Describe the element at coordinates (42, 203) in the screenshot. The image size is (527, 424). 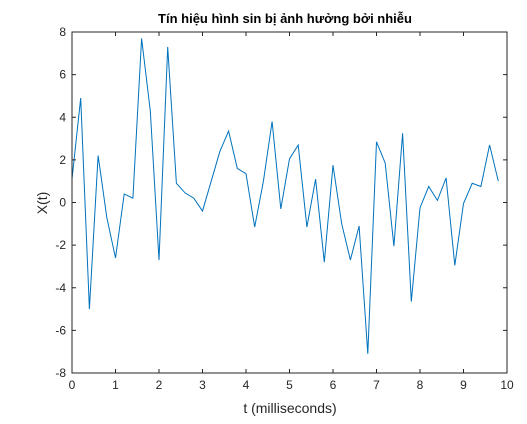
I see `y-axis-label: X(t)` at that location.